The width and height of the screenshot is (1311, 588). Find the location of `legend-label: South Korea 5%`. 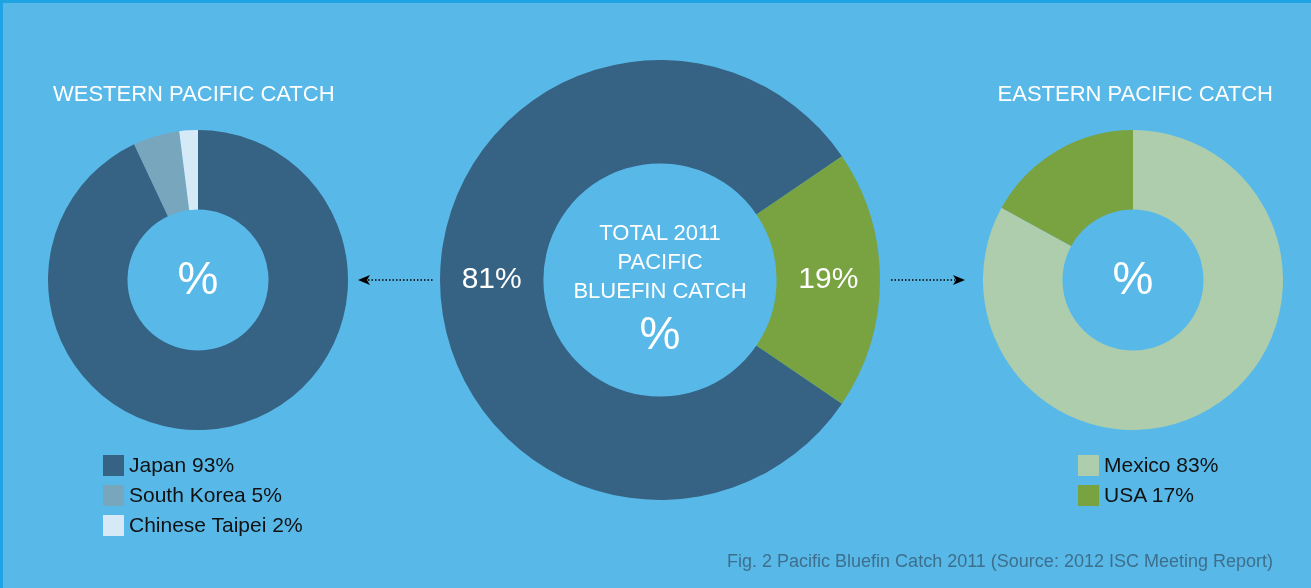

legend-label: South Korea 5% is located at coordinates (205, 495).